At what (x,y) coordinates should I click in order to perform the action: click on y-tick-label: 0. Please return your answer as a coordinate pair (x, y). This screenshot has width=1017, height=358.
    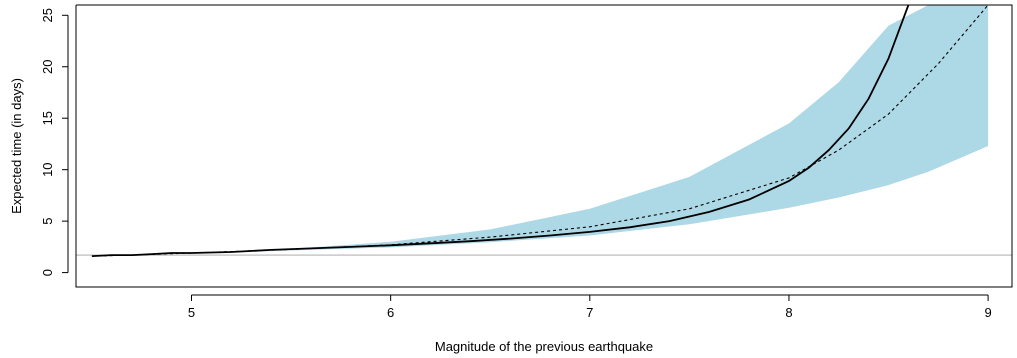
    Looking at the image, I should click on (47, 272).